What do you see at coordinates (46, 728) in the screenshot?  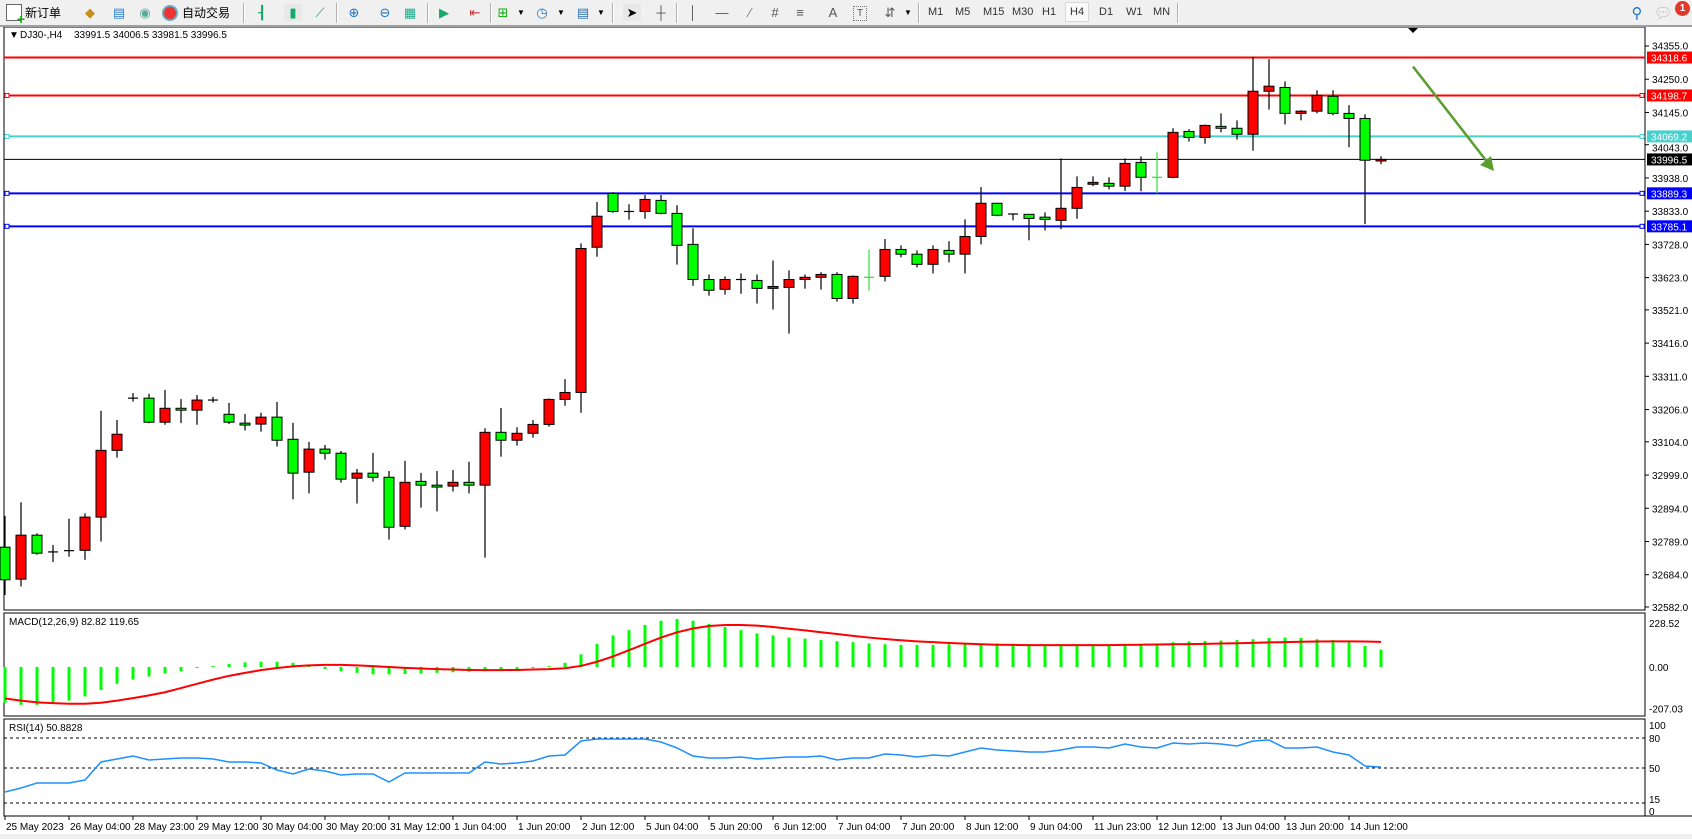 I see `rsi-label: RSI(14) 50.8828` at bounding box center [46, 728].